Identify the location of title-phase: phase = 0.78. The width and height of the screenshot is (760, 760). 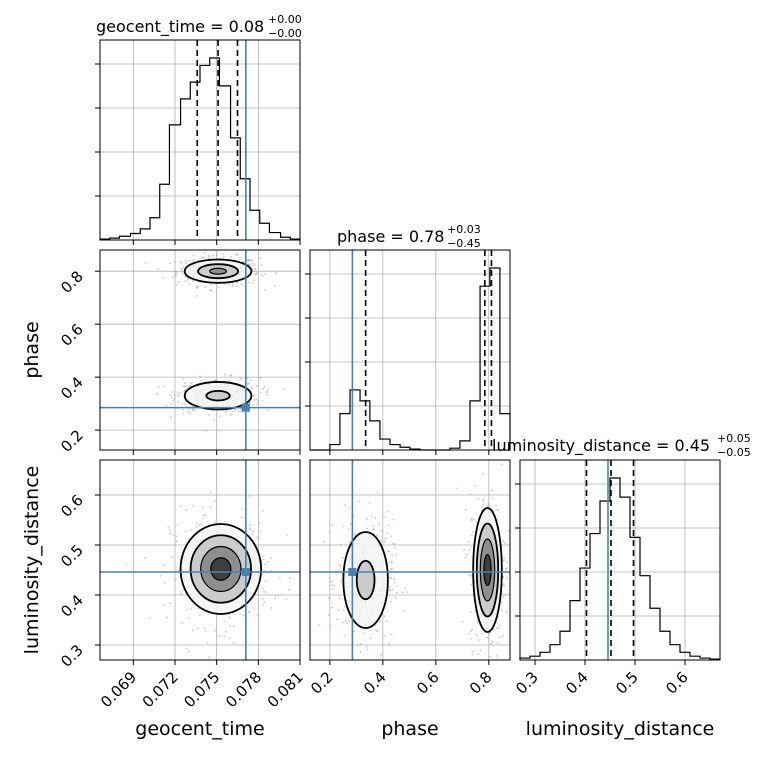
(390, 236).